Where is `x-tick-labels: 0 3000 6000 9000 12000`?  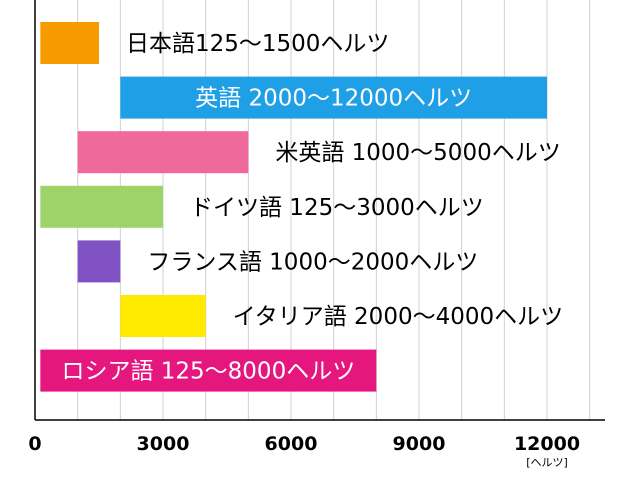 x-tick-labels: 0 3000 6000 9000 12000 is located at coordinates (304, 444).